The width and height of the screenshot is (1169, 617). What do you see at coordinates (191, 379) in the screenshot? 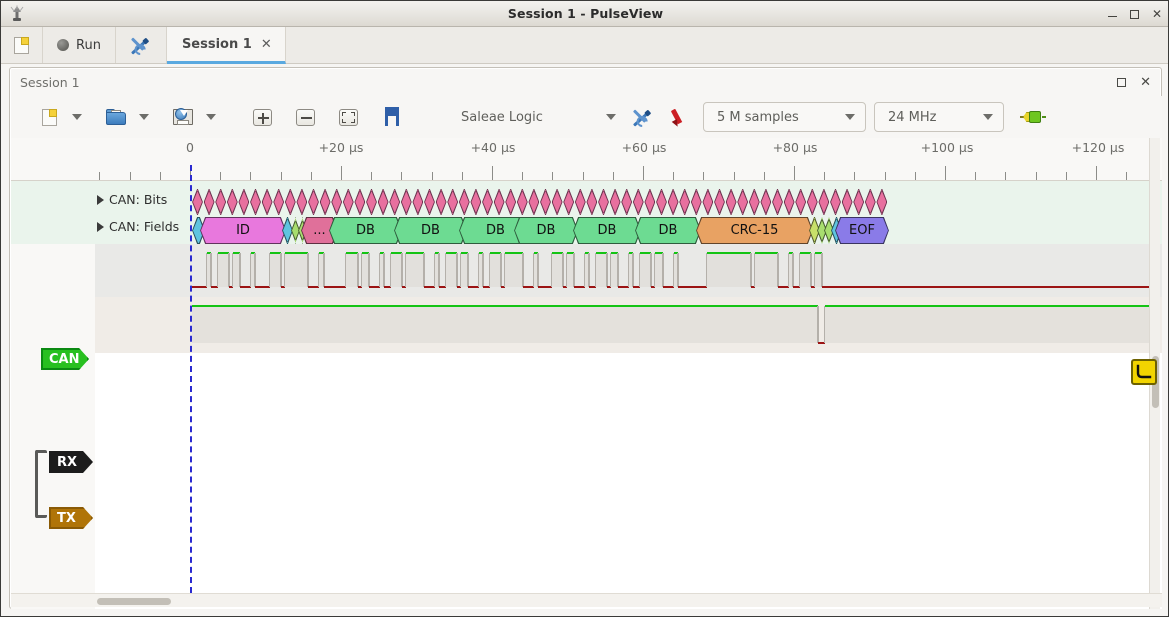
I see `trigger-cursor-line` at bounding box center [191, 379].